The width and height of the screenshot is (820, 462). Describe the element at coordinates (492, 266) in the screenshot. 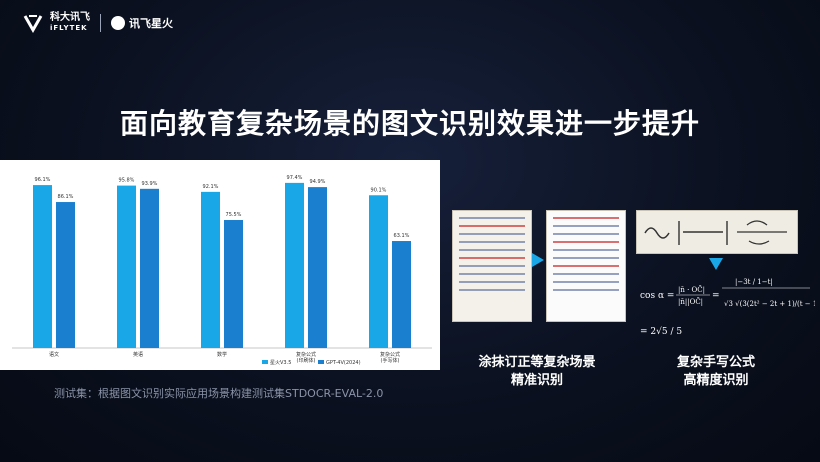

I see `sample-handwriting-image` at that location.